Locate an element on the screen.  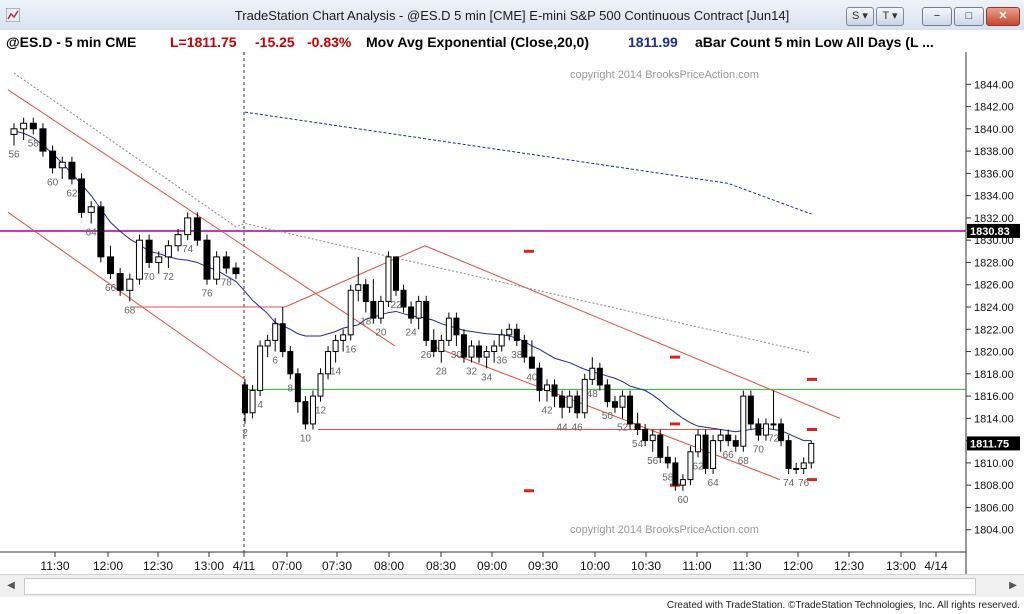
bar-count-label: 56 is located at coordinates (653, 461).